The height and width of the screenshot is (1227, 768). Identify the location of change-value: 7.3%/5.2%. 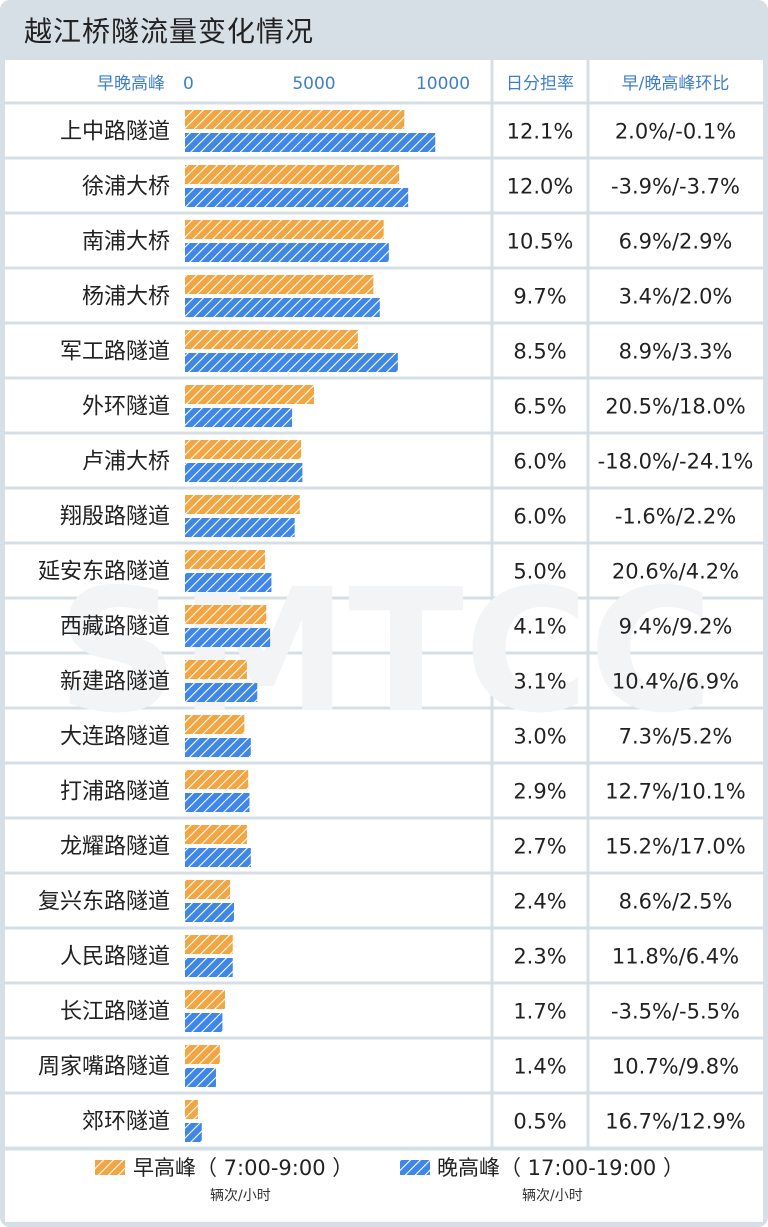
(676, 737).